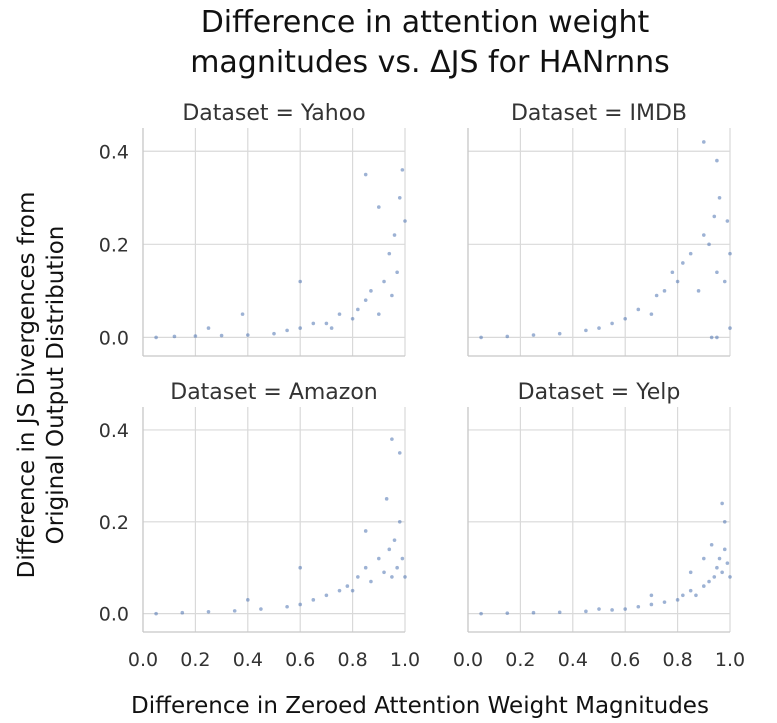 The width and height of the screenshot is (777, 723). What do you see at coordinates (274, 392) in the screenshot?
I see `panel-title: Dataset = Amazon` at bounding box center [274, 392].